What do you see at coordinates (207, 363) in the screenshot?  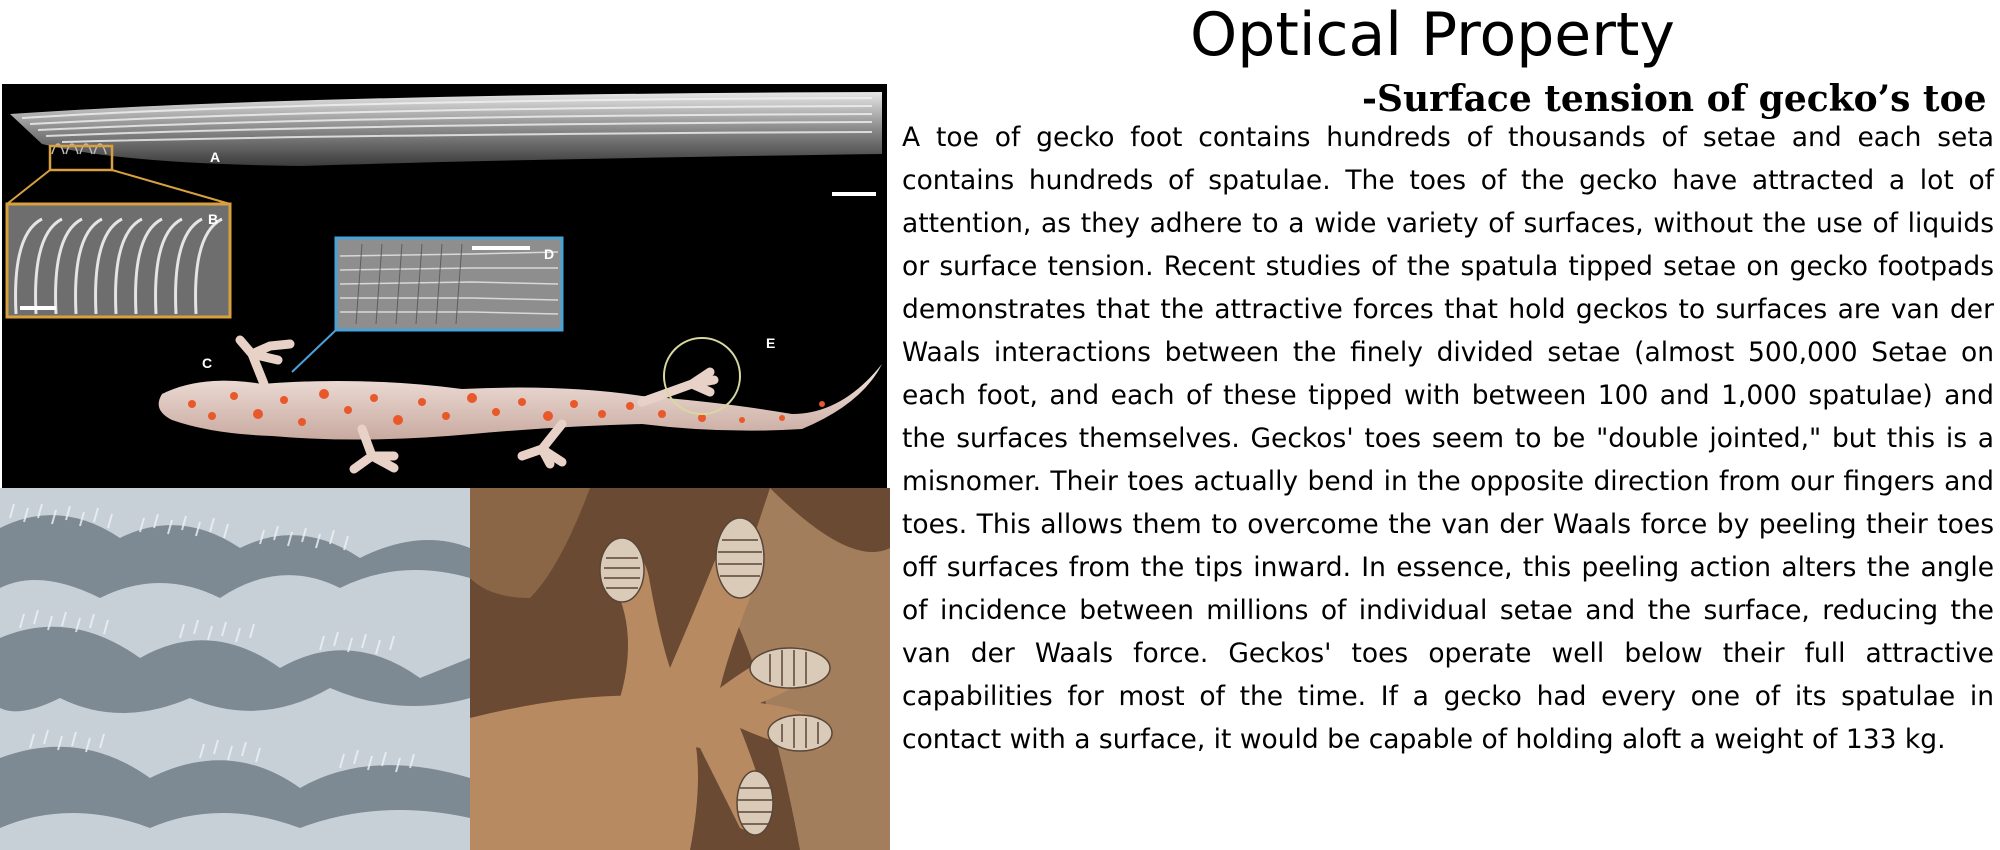 I see `figure-label-c: C` at bounding box center [207, 363].